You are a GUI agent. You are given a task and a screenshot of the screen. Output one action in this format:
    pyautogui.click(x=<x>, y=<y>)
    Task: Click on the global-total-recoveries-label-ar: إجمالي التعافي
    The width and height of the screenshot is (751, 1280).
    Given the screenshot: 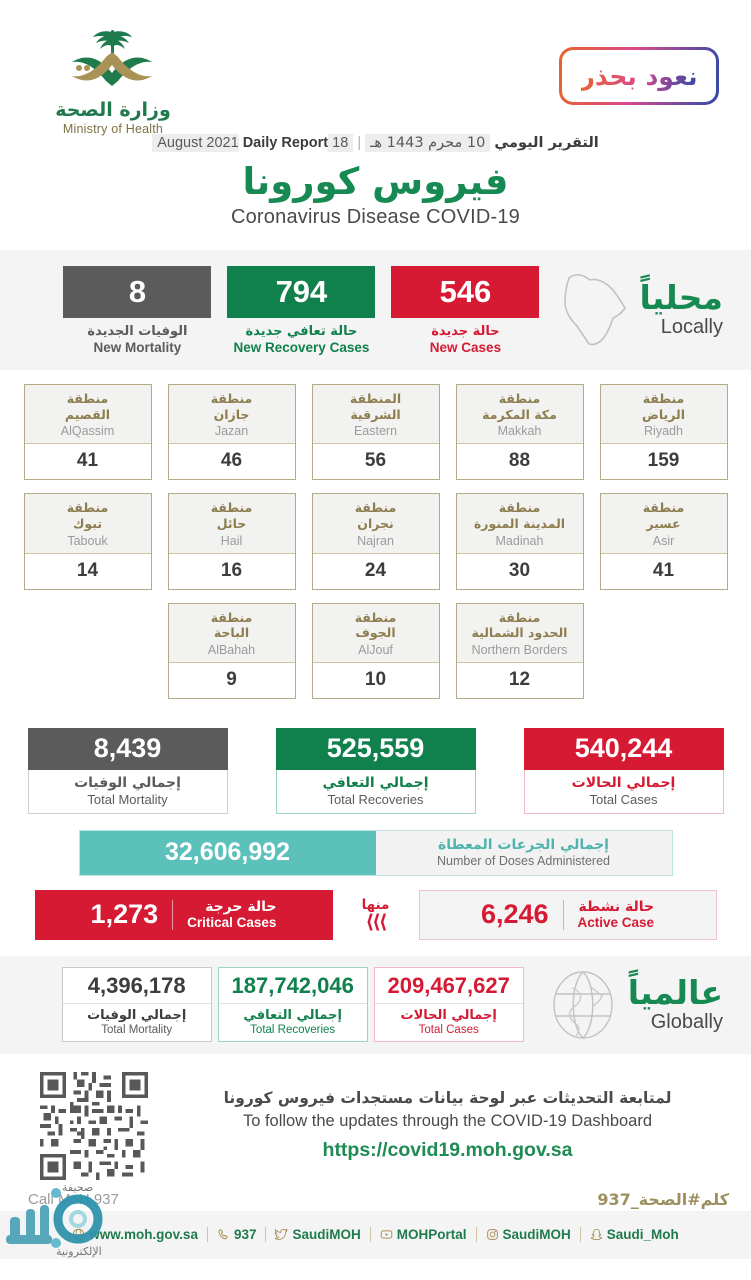 What is the action you would take?
    pyautogui.click(x=292, y=1016)
    